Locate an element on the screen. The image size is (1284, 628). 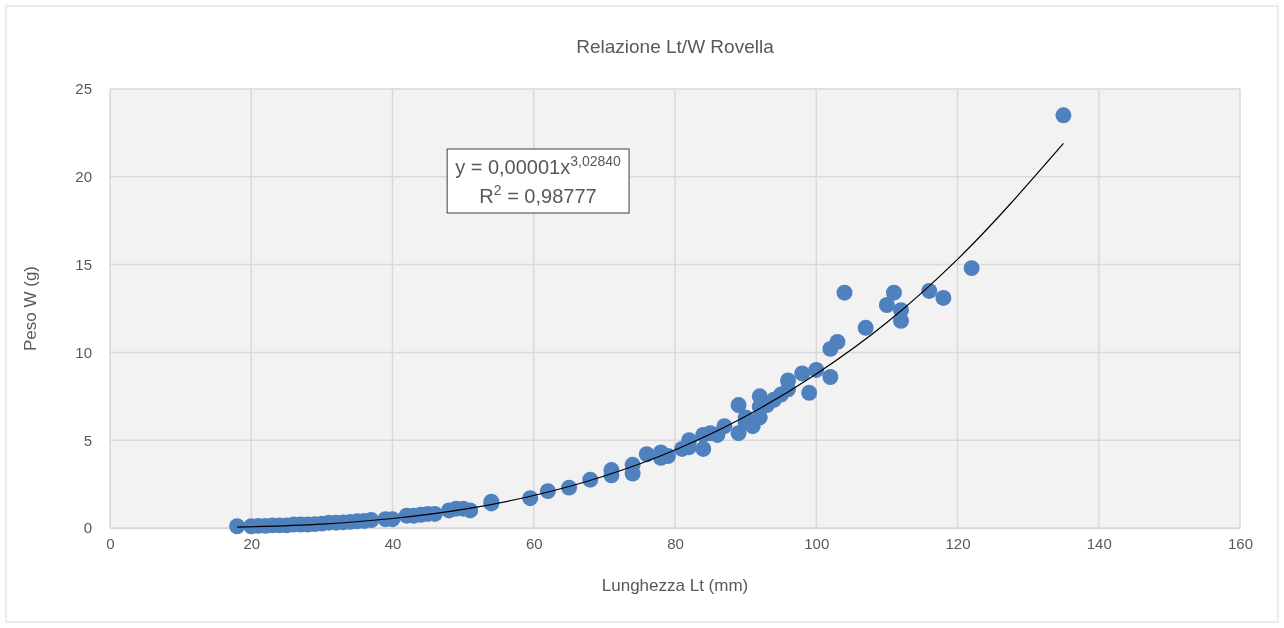
x-tick-label: 160 is located at coordinates (1240, 543).